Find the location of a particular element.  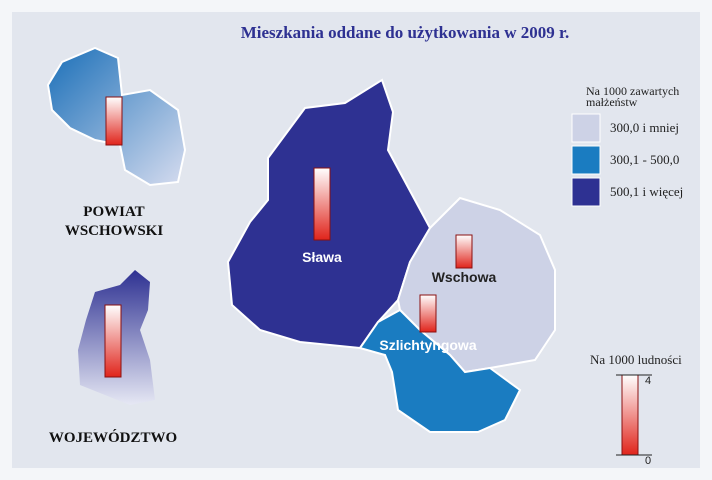

legend-label: 300,0 i mniej is located at coordinates (644, 127).